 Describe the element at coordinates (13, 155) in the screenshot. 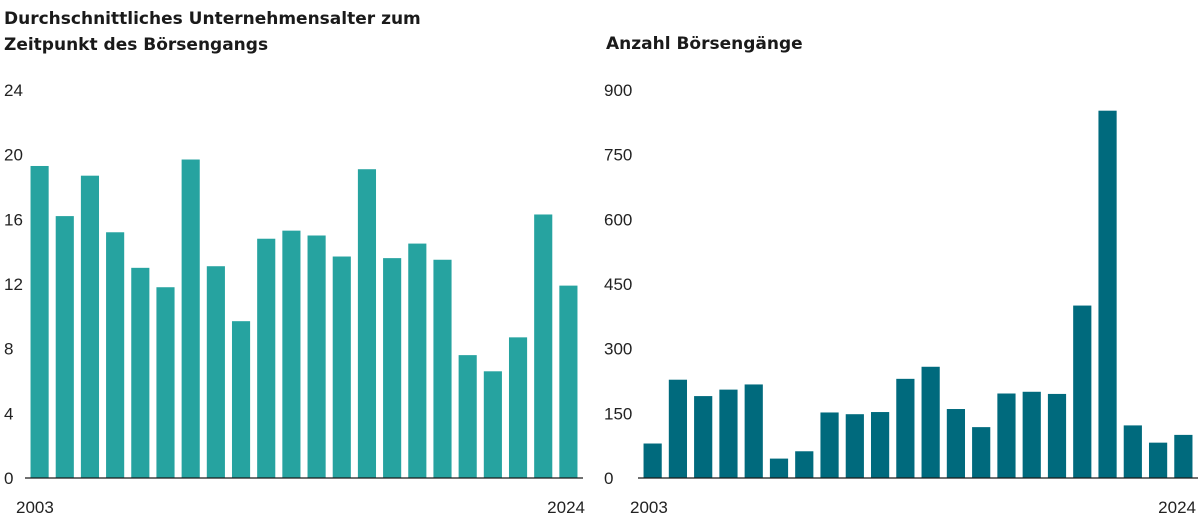

I see `age-y-tick-label: 20` at that location.